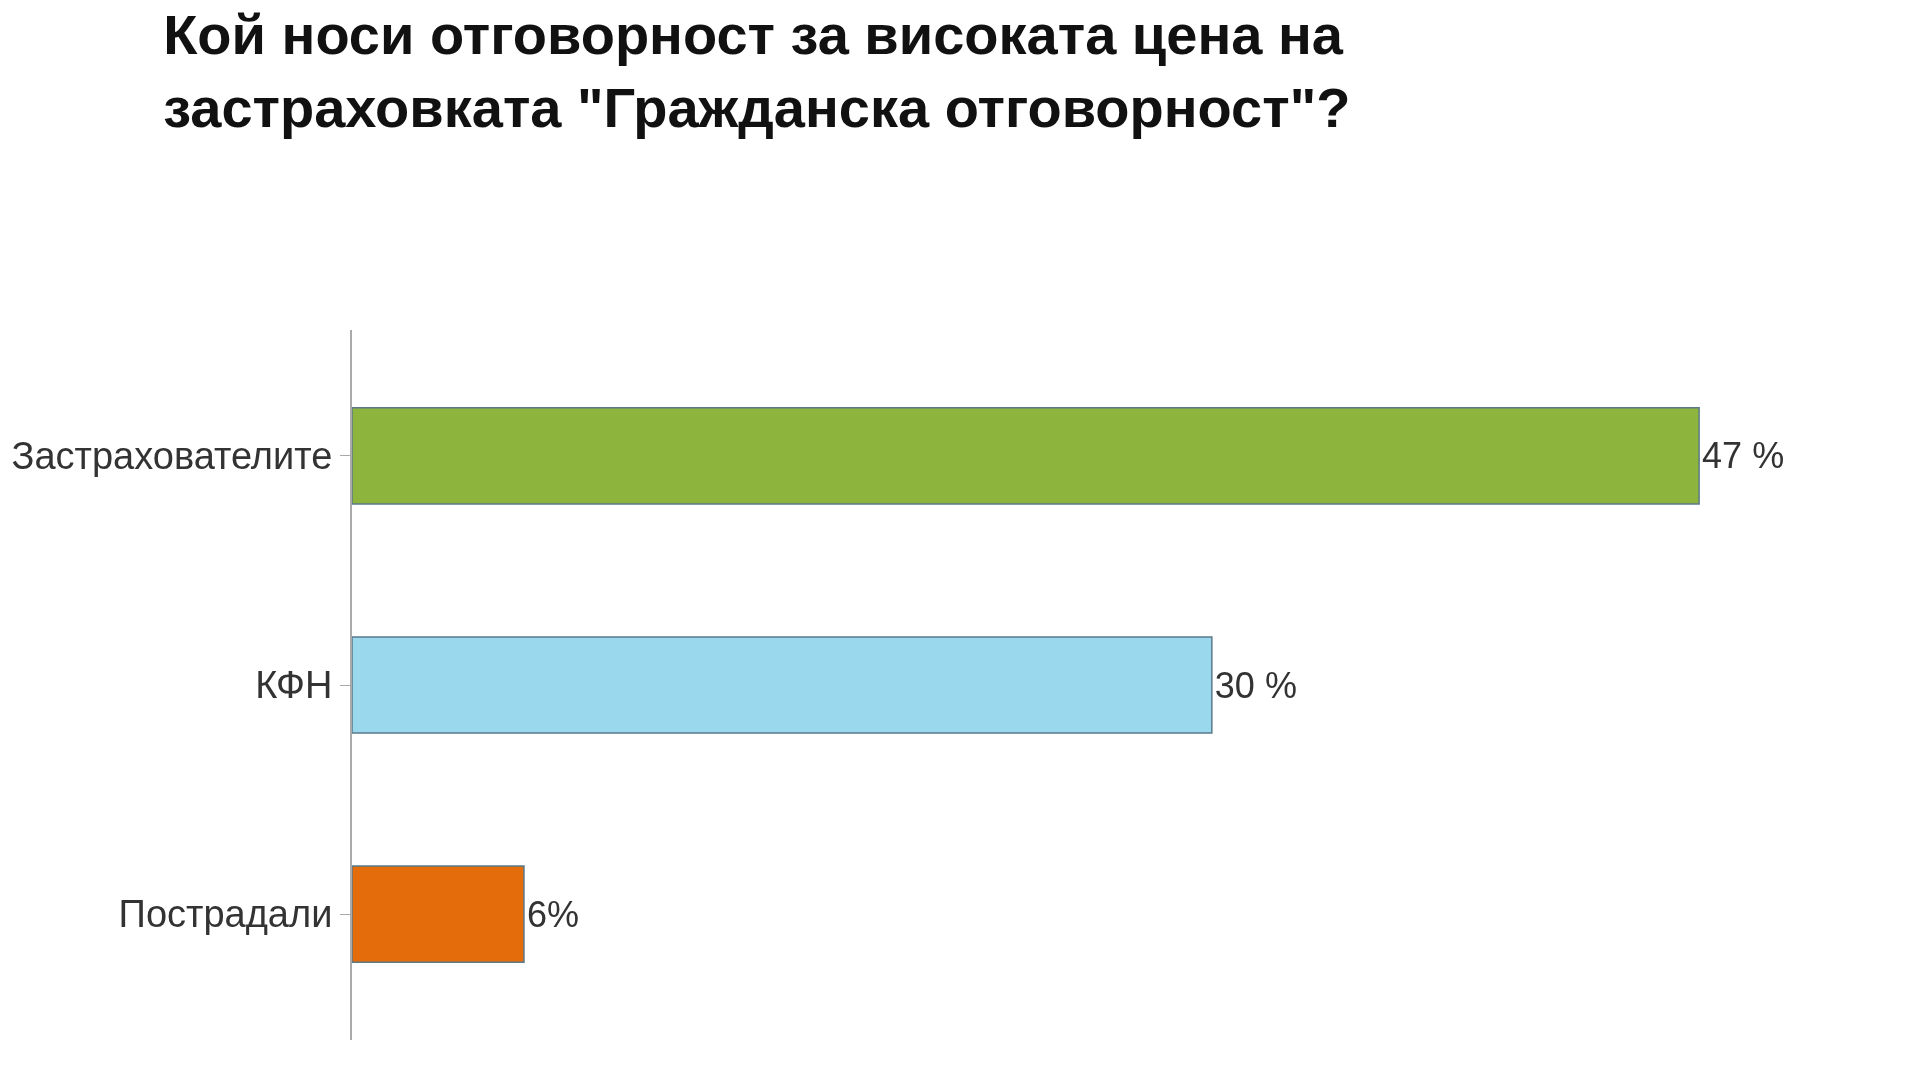 The image size is (1920, 1080). I want to click on chart-title: Кой носи отговорност за високата цена на застраховката "Гражданска отговорност"?, so click(757, 71).